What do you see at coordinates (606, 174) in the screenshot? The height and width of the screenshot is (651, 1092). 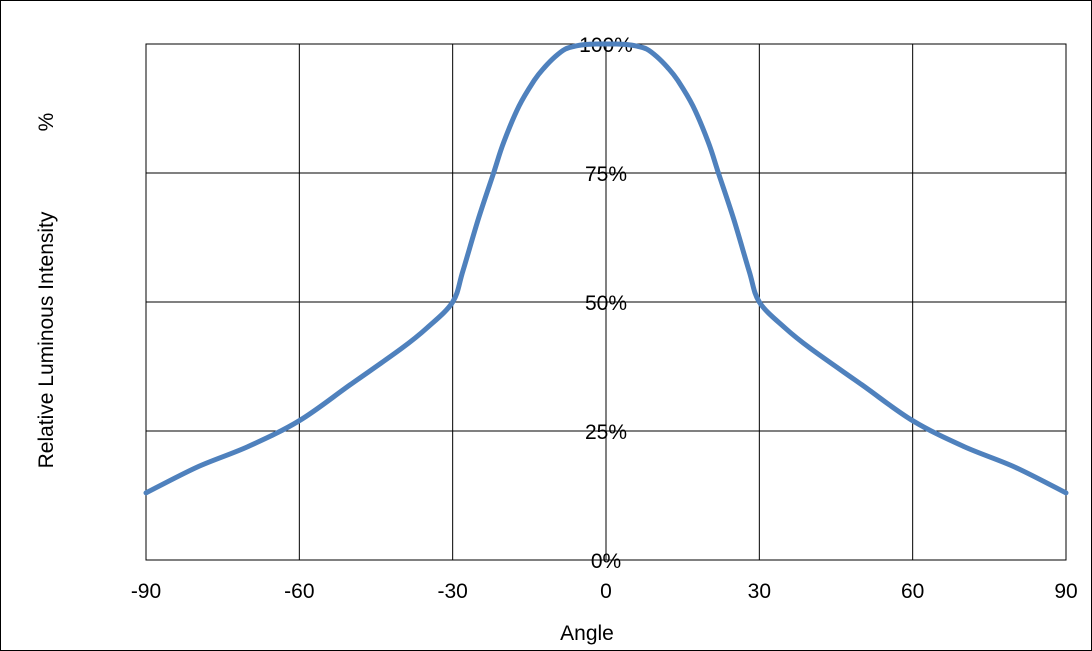 I see `y-tick-label: 75%` at bounding box center [606, 174].